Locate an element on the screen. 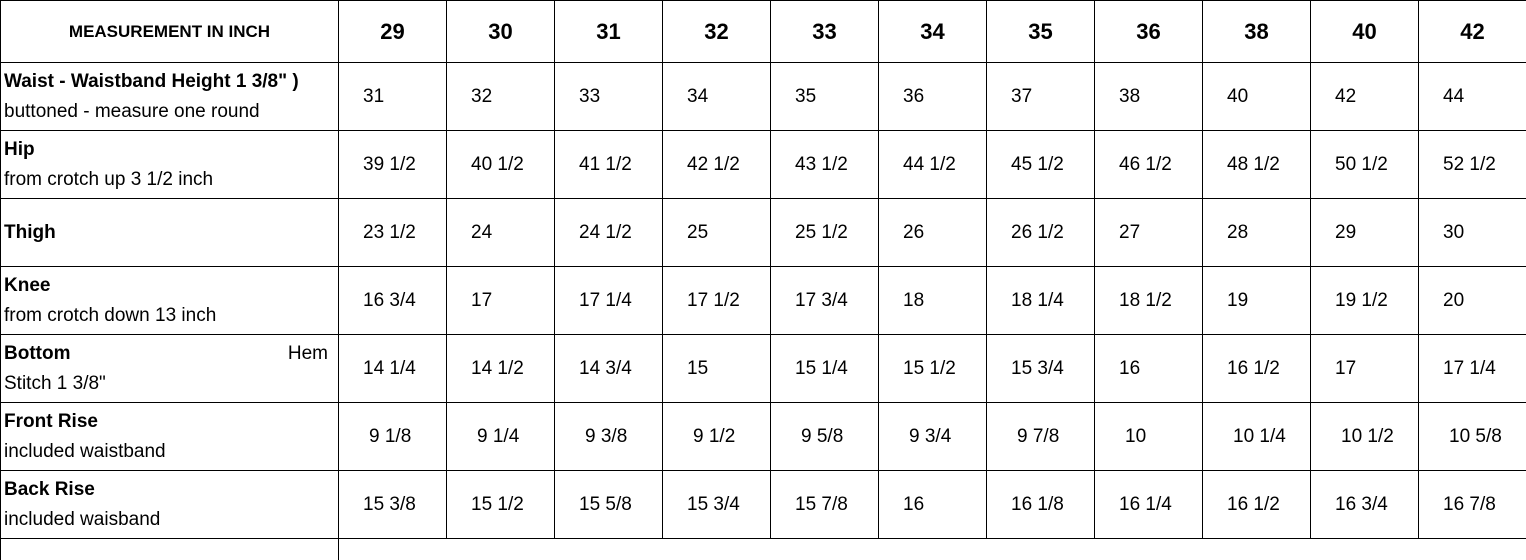 This screenshot has width=1526, height=560. measurement-cell: 10 5/8 is located at coordinates (1472, 437).